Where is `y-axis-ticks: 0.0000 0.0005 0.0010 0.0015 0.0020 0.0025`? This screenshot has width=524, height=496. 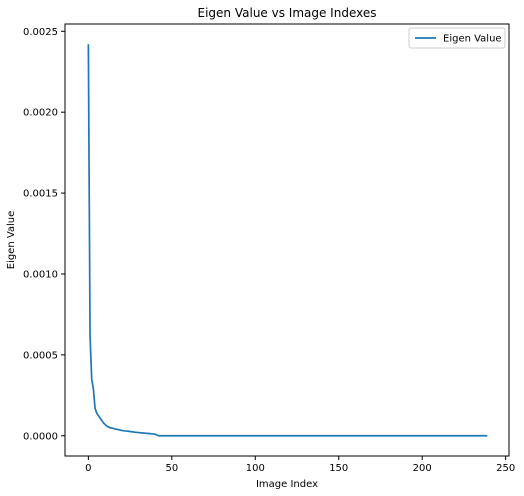 y-axis-ticks: 0.0000 0.0005 0.0010 0.0015 0.0020 0.0025 is located at coordinates (44, 234).